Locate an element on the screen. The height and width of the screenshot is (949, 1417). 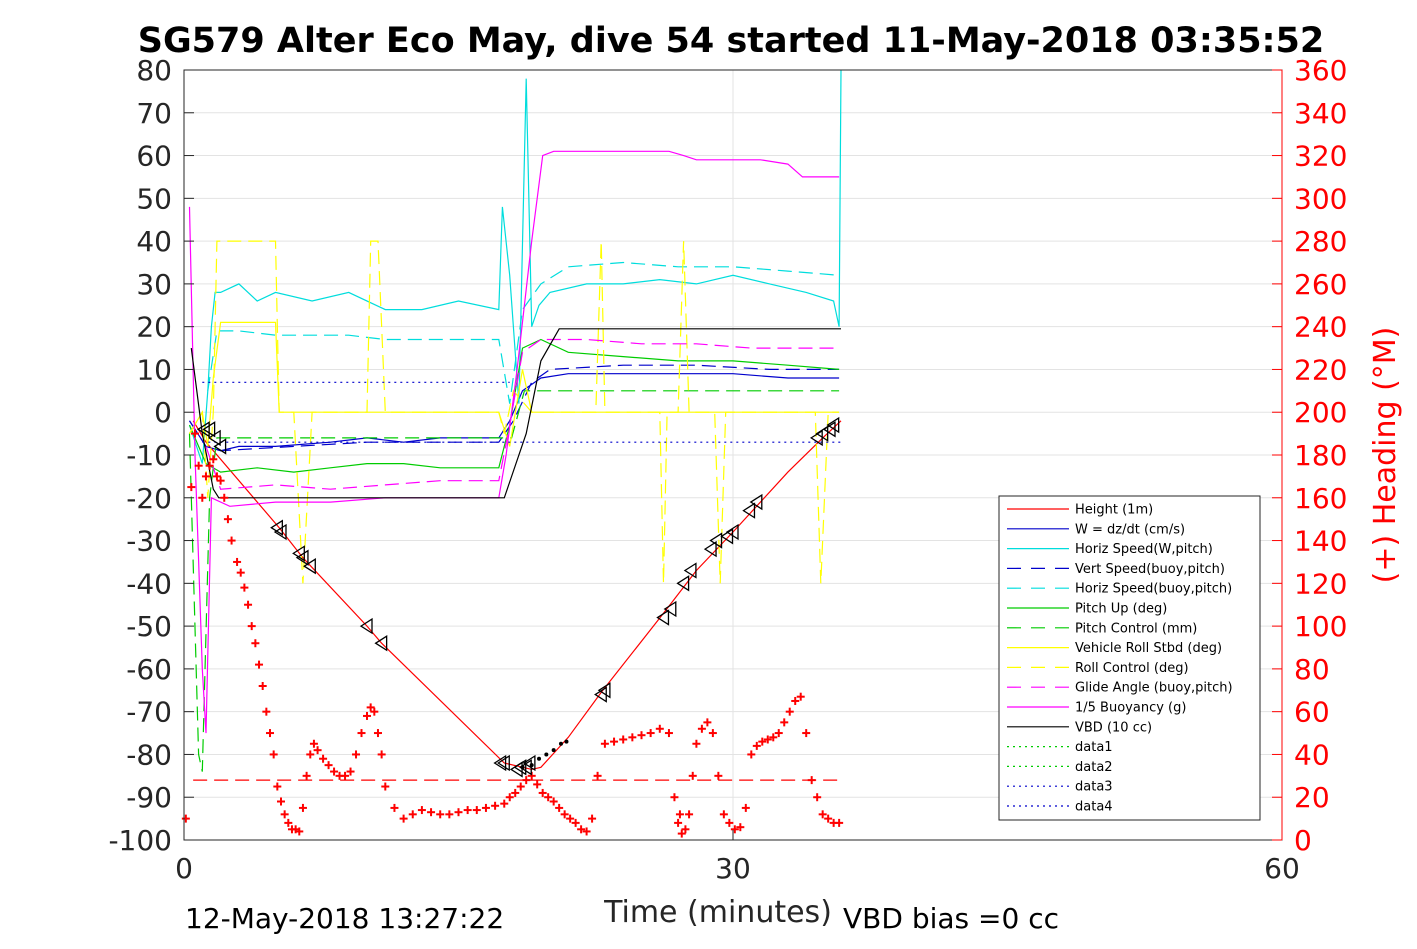
legend-label: Glide Angle (buoy,pitch) is located at coordinates (1154, 688).